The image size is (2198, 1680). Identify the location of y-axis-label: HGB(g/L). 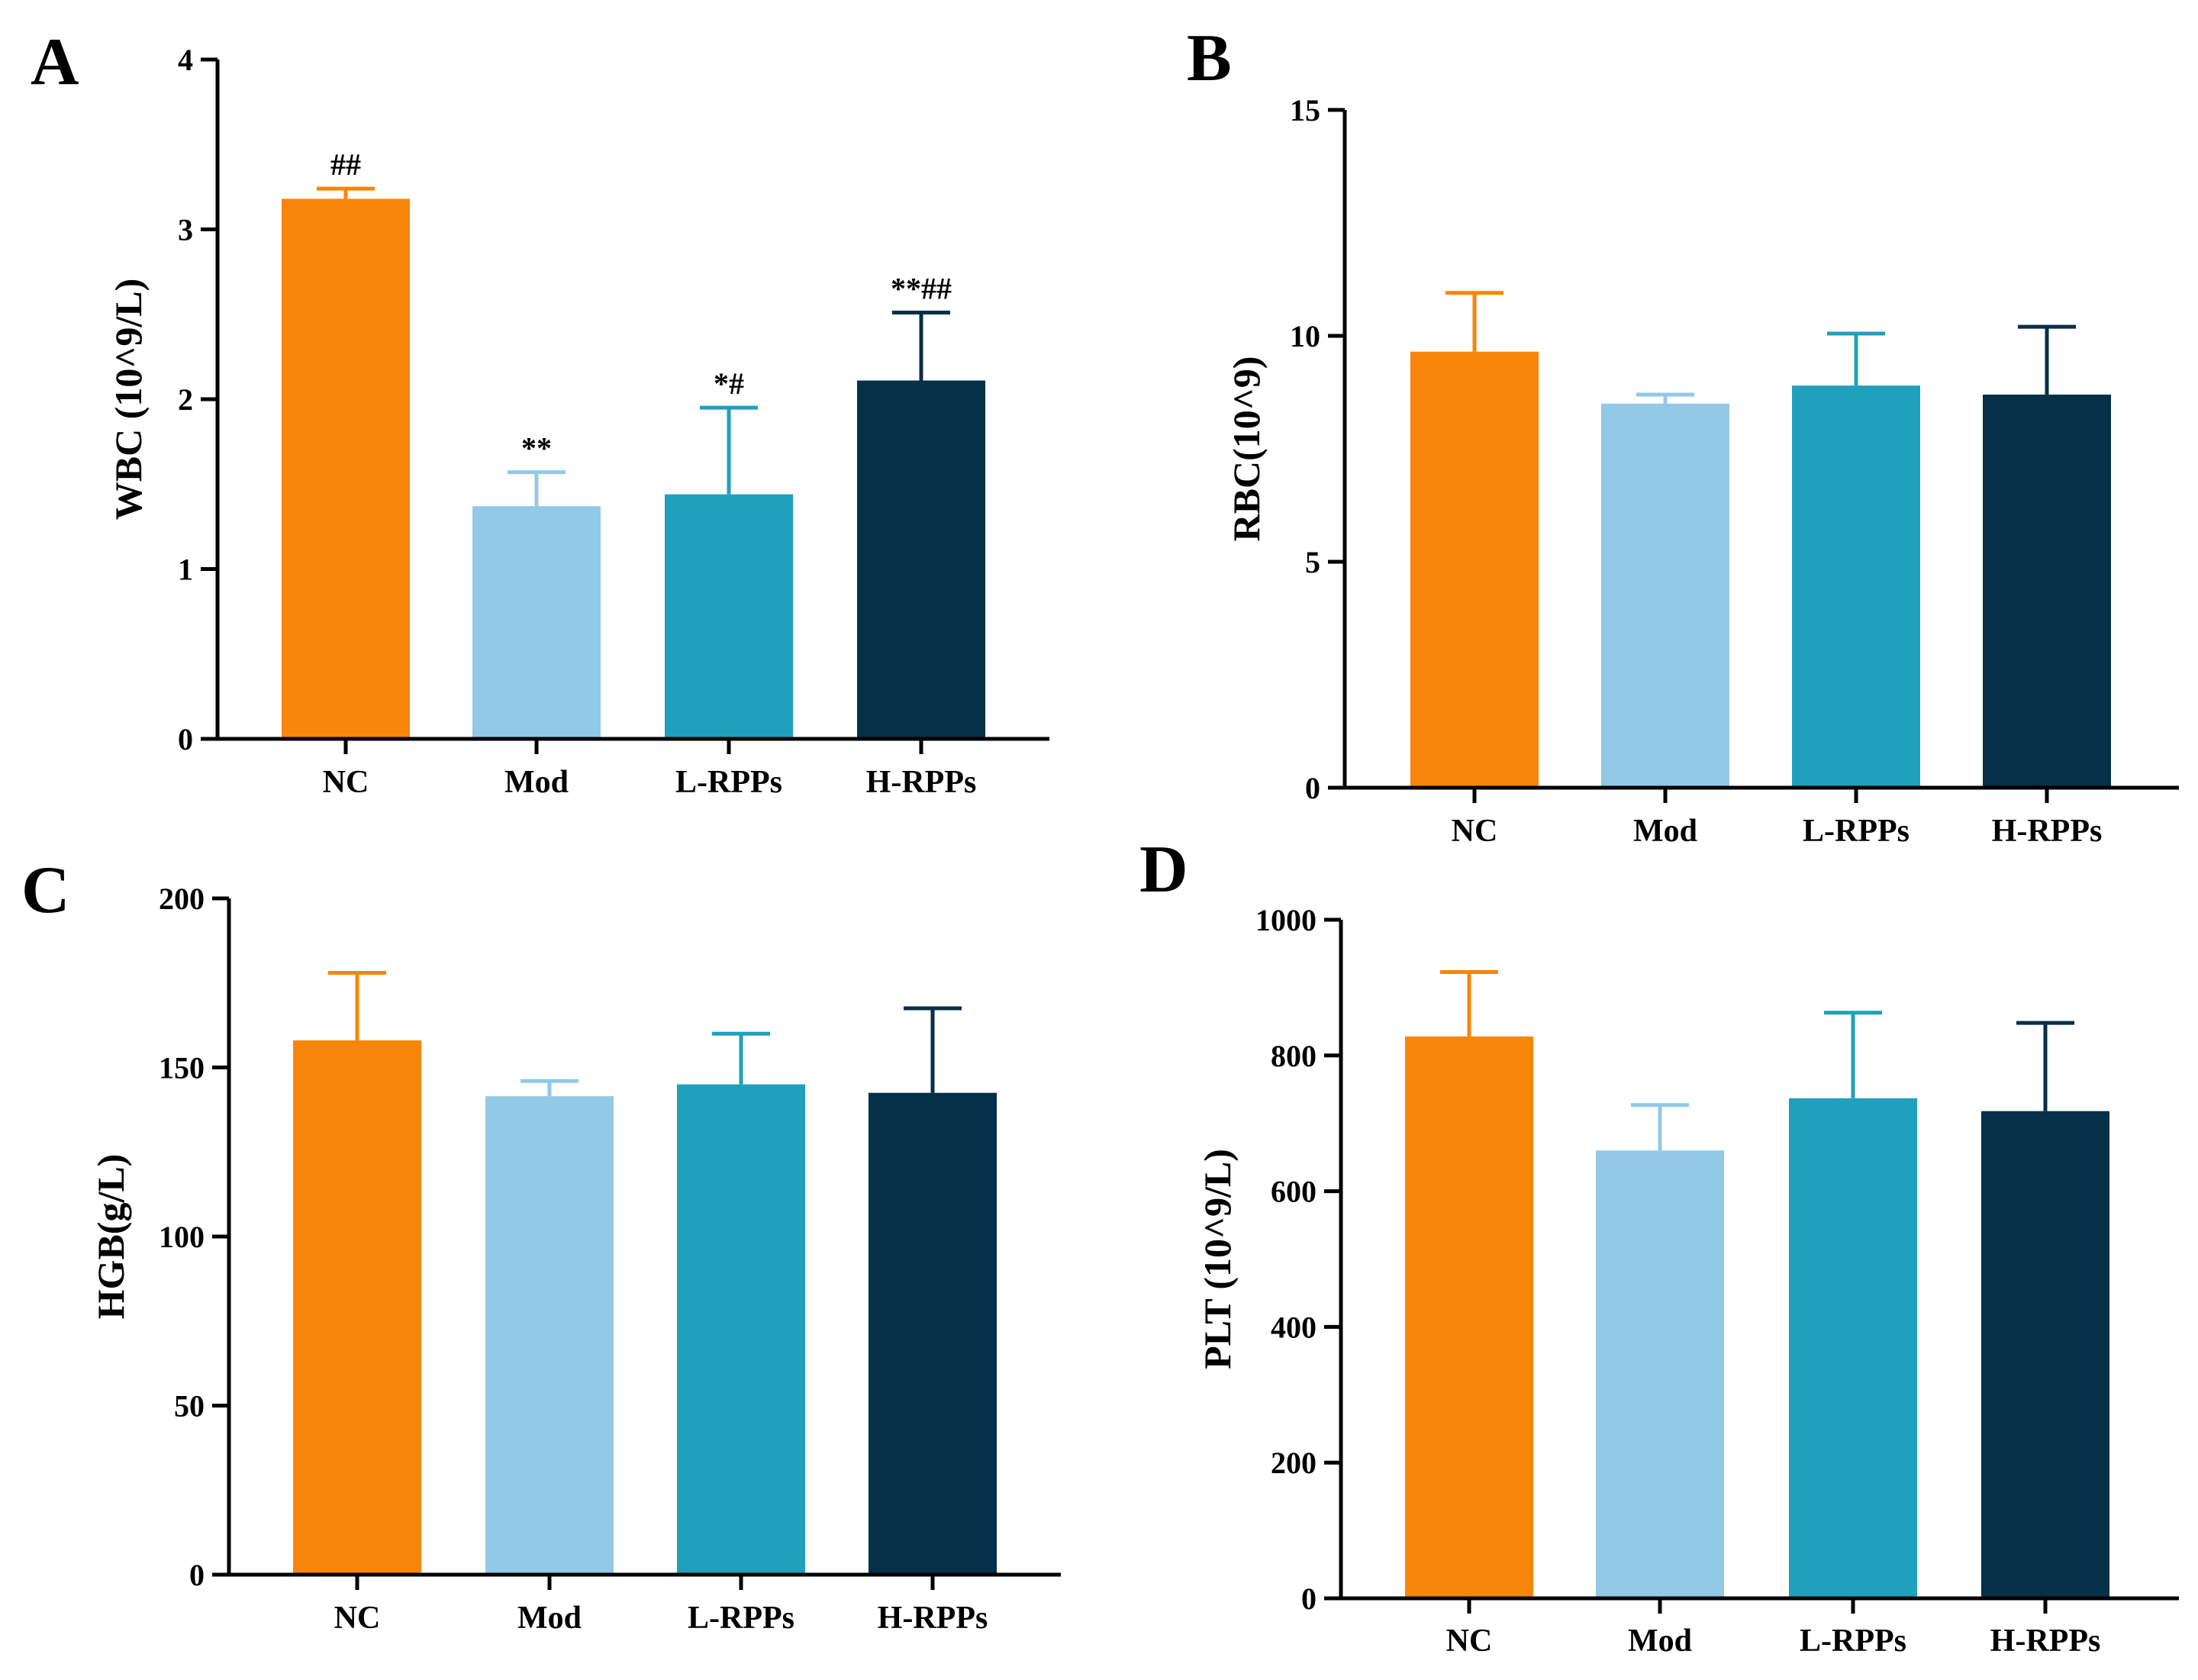
(110, 1237).